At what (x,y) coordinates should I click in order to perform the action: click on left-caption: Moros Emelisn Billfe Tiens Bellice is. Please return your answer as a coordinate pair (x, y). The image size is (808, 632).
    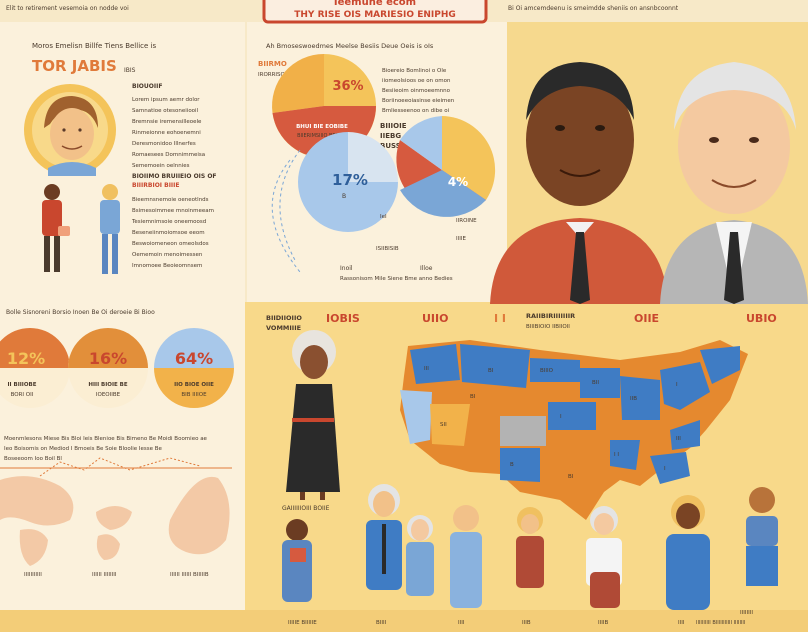
    Looking at the image, I should click on (94, 46).